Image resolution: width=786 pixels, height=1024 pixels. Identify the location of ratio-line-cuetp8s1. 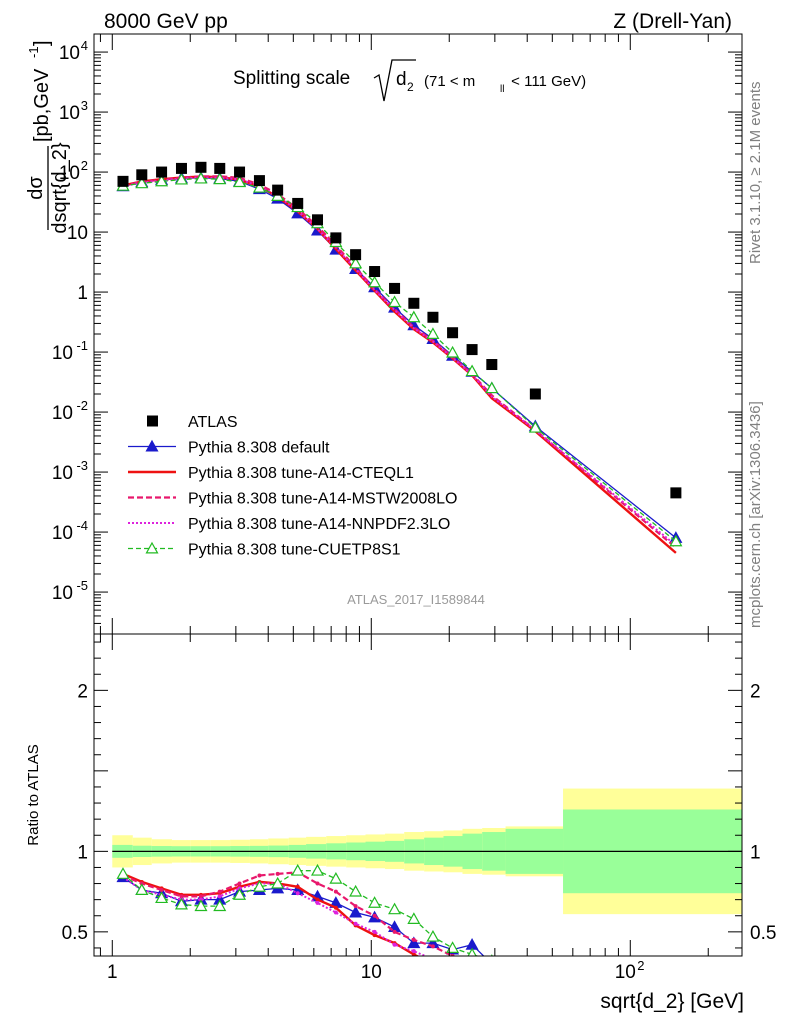
(301, 913).